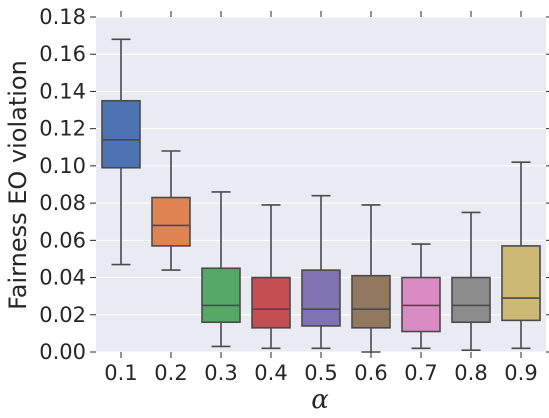 The width and height of the screenshot is (549, 418). What do you see at coordinates (470, 373) in the screenshot?
I see `x-tick-label: 0.8` at bounding box center [470, 373].